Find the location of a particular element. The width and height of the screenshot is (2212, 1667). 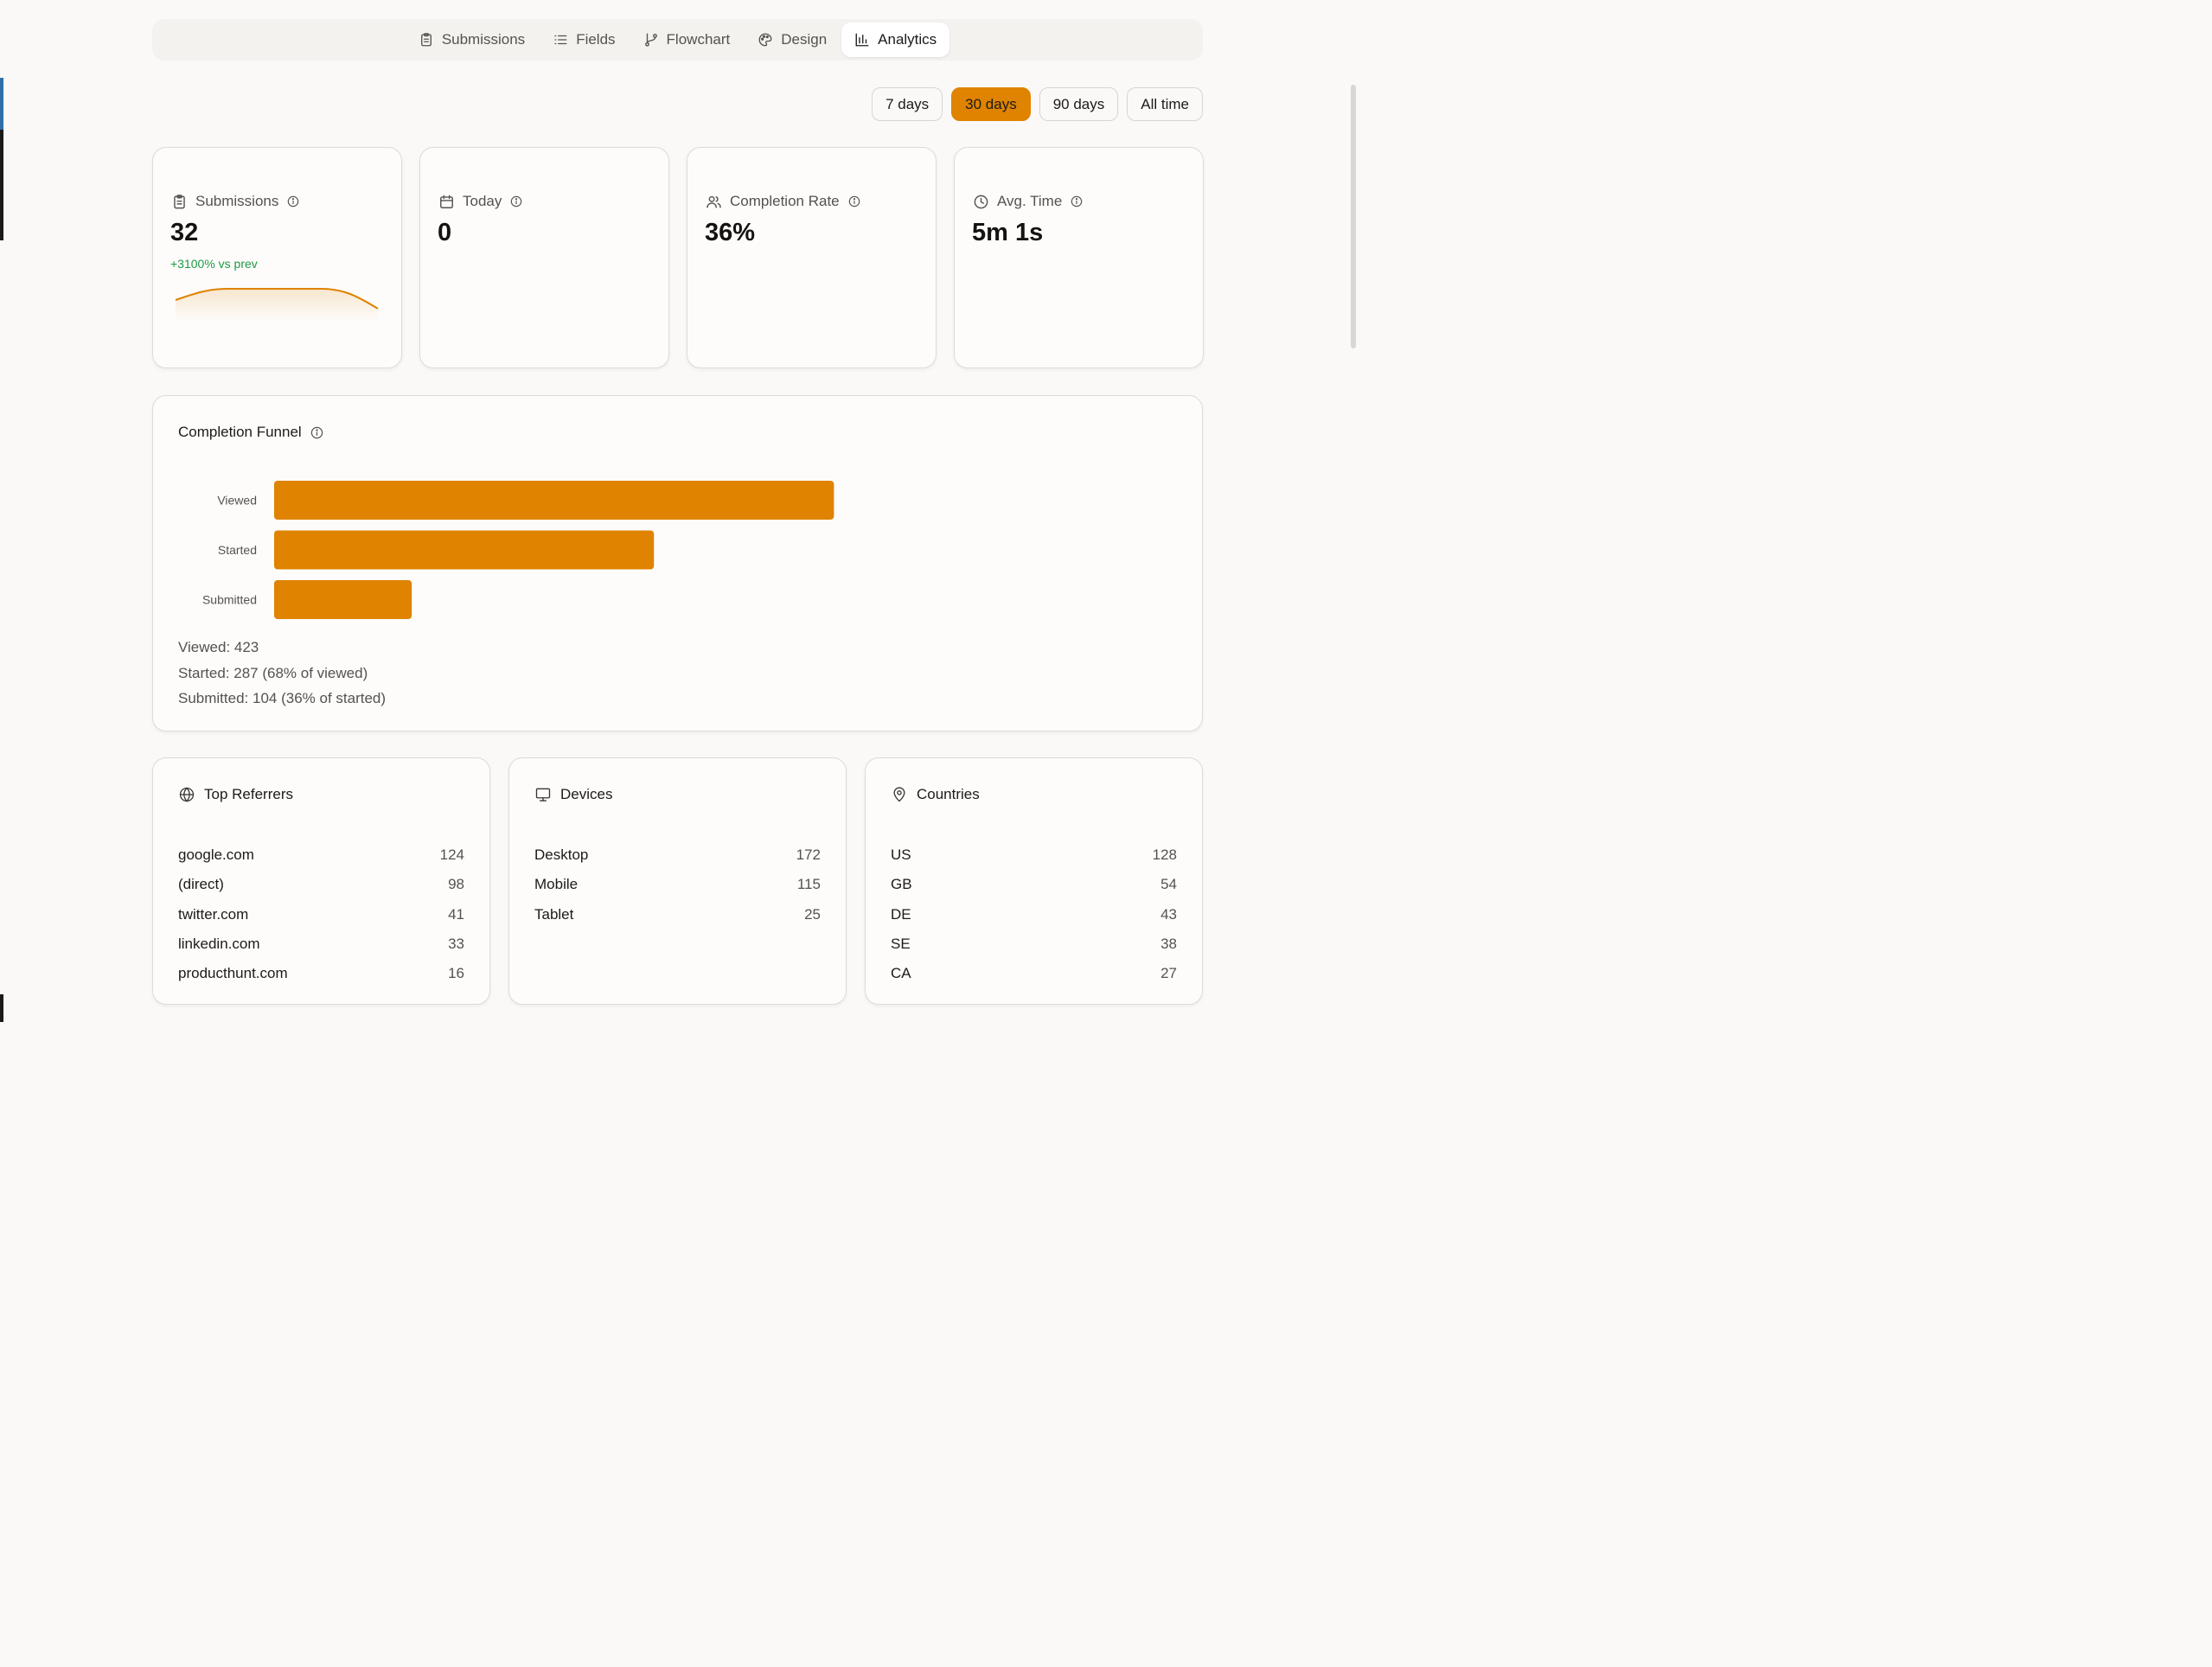

country-count: 128 is located at coordinates (1164, 855).